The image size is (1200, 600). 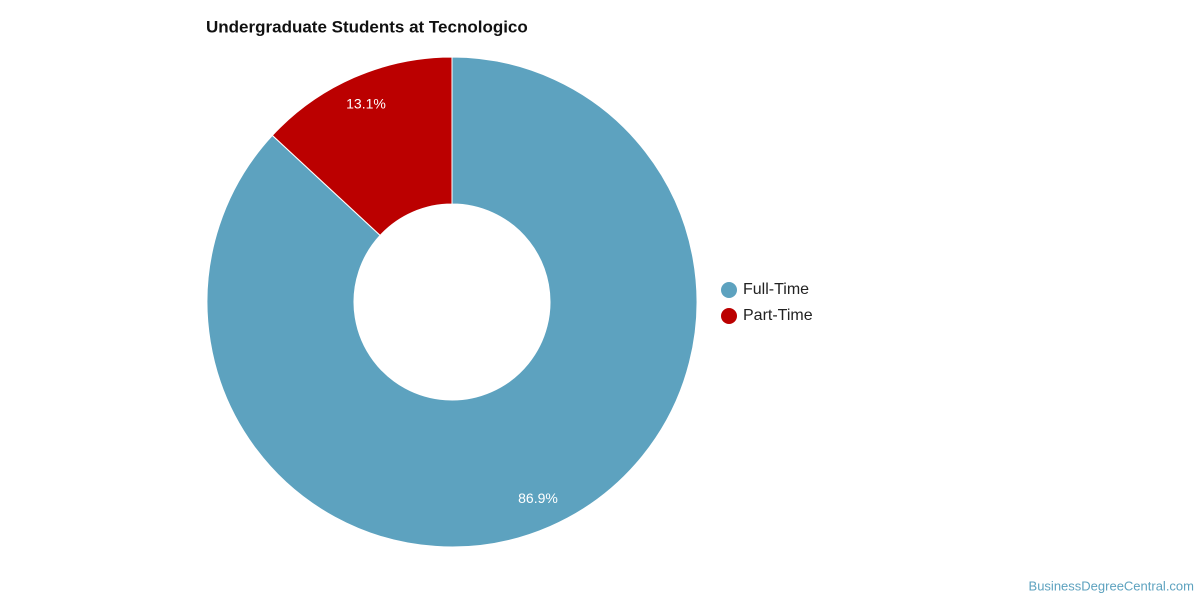 I want to click on legend-label: Full-Time, so click(x=776, y=289).